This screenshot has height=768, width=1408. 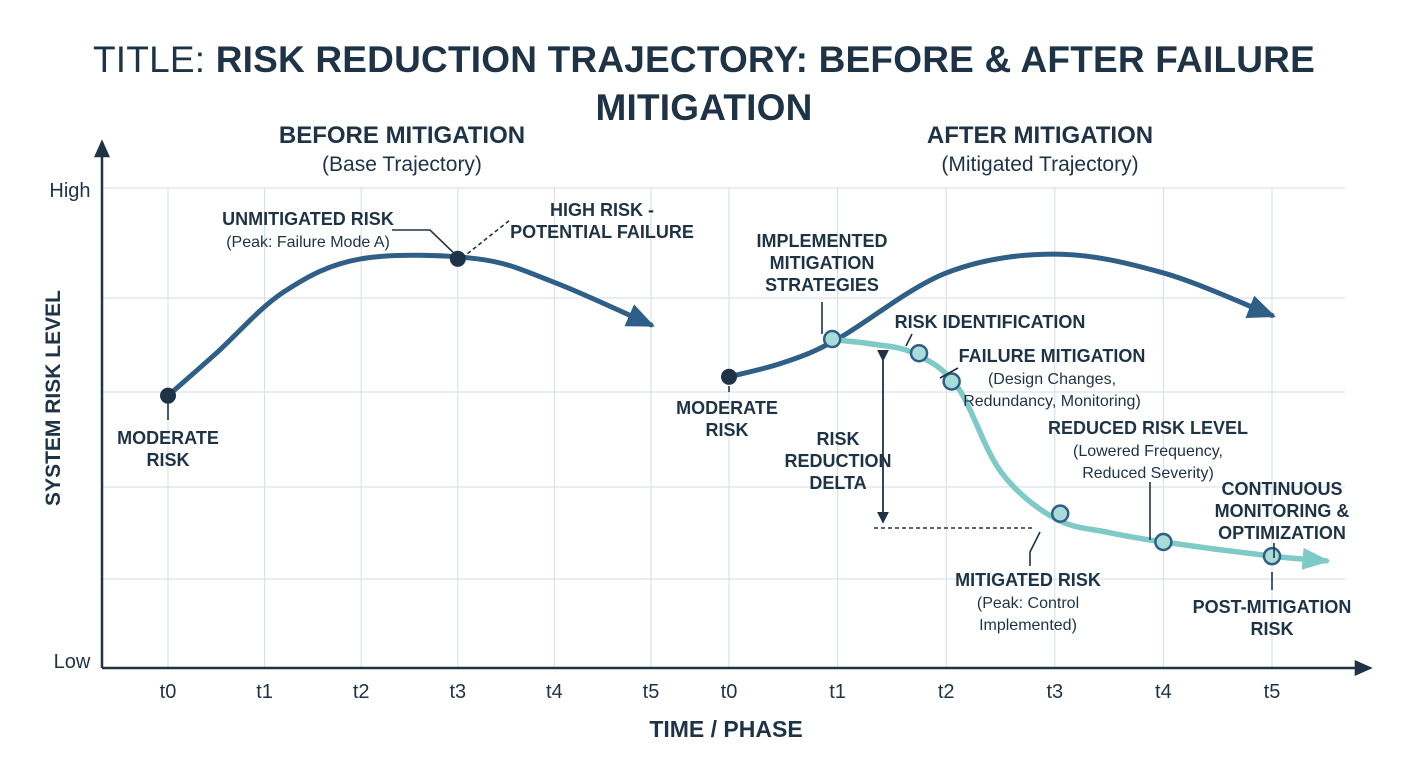 I want to click on annotation-high-risk: HIGH RISK -POTENTIAL FAILURE, so click(x=602, y=221).